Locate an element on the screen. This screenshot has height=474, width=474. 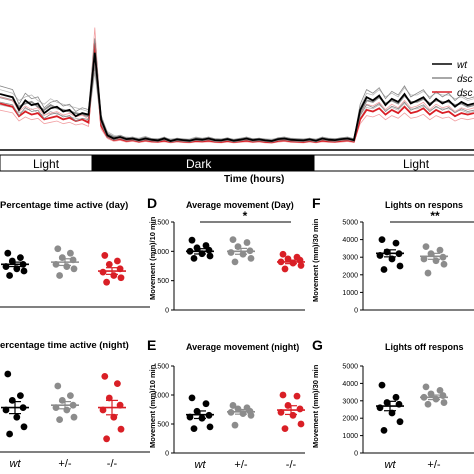
panel-c-day-points is located at coordinates (63, 265).